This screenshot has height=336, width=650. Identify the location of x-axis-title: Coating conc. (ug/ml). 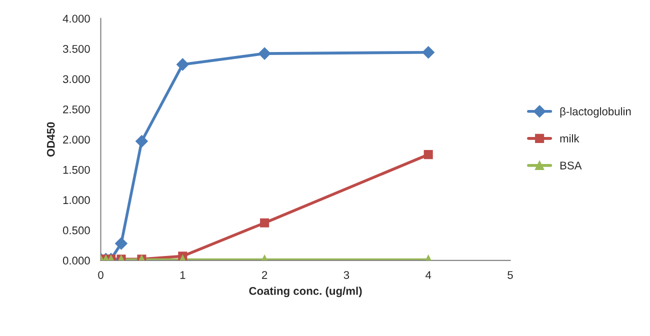
(305, 292).